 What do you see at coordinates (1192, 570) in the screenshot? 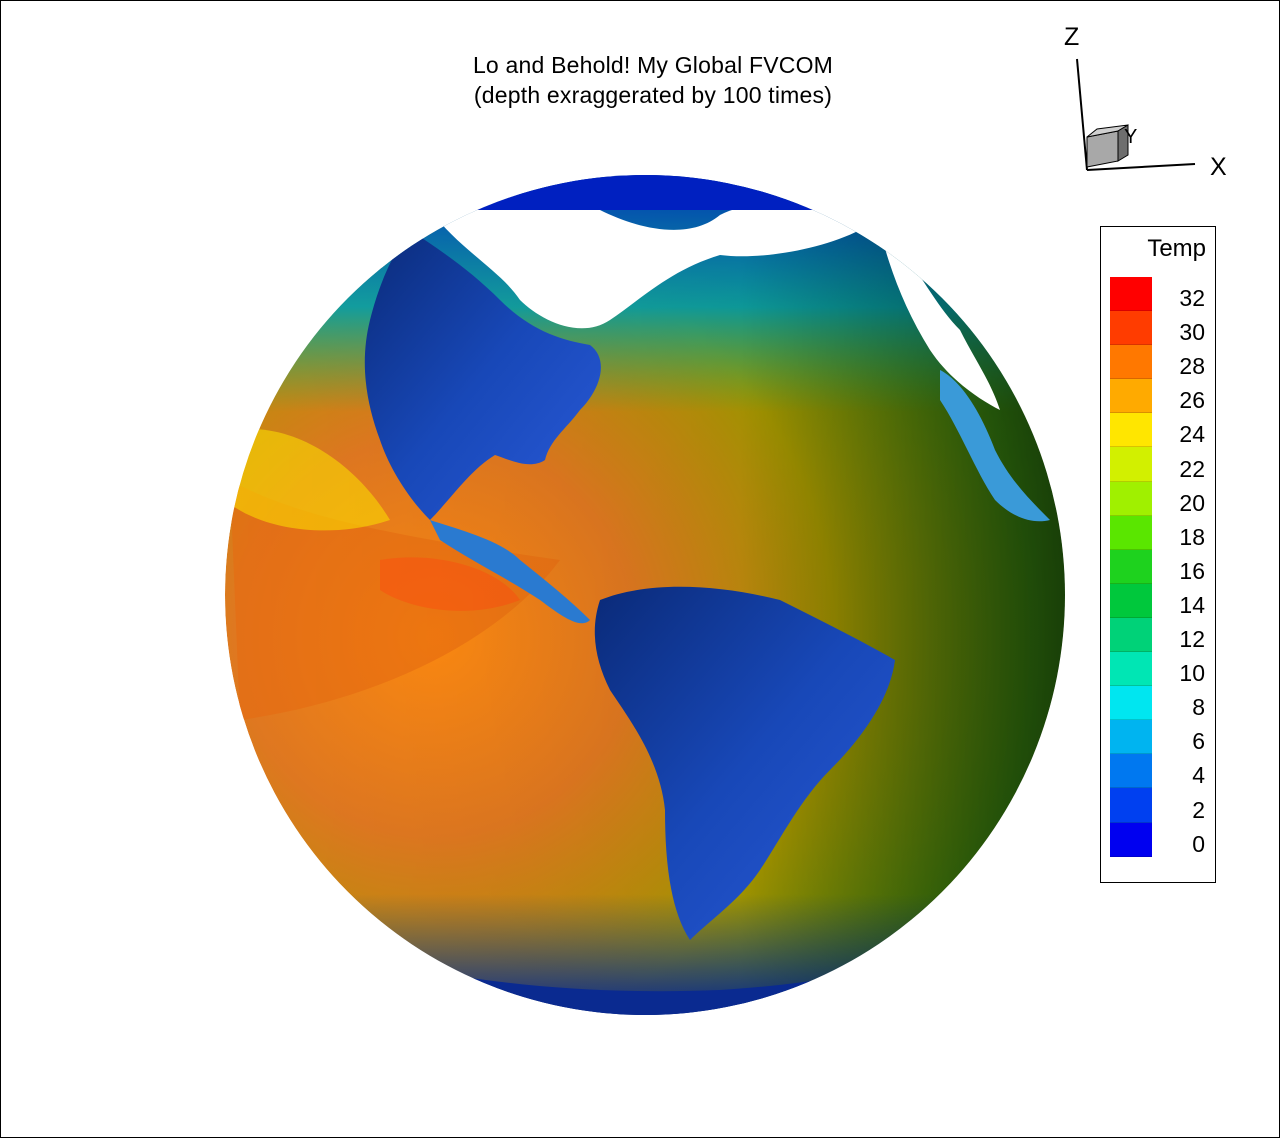
I see `legend-label: 16` at bounding box center [1192, 570].